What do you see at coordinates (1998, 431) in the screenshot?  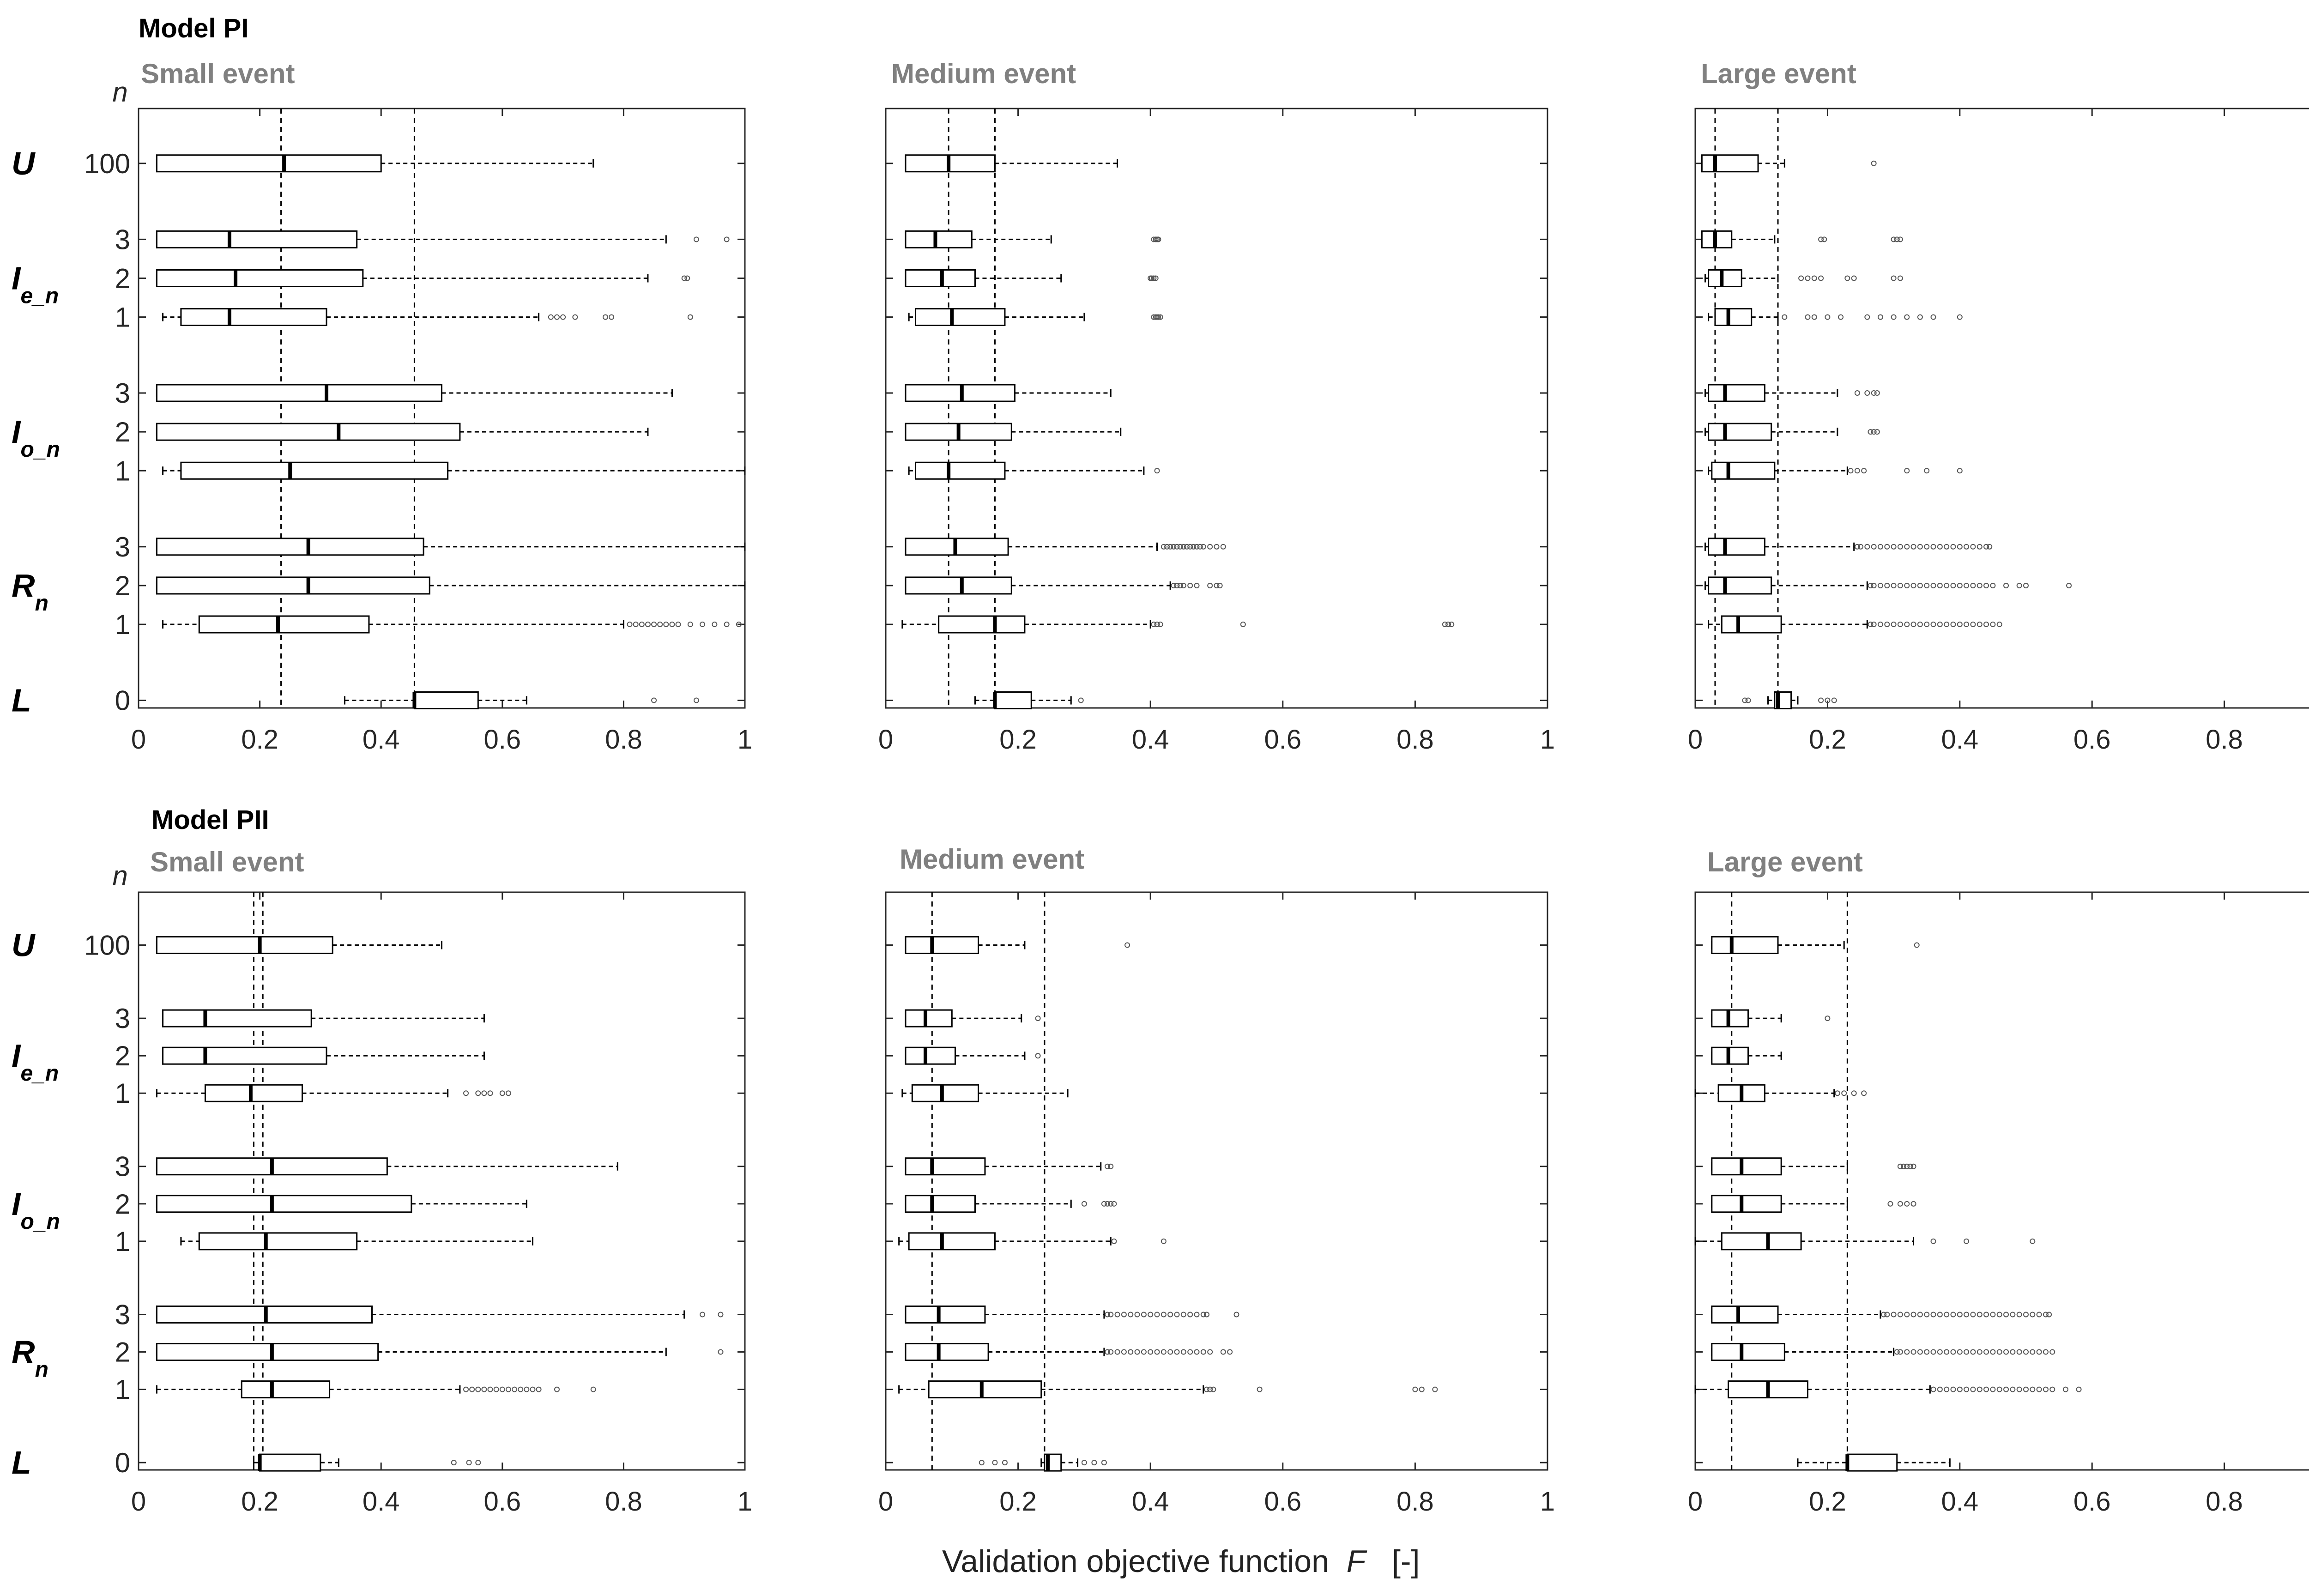 I see `panel-pi-large: 00.20.40.60.81` at bounding box center [1998, 431].